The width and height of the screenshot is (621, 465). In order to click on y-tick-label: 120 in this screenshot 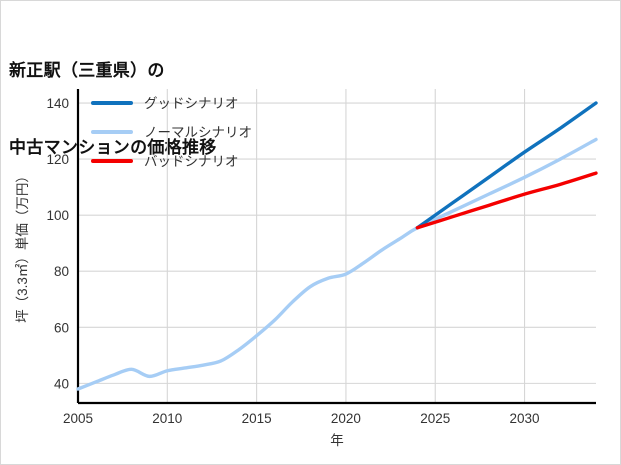, I will do `click(57, 159)`.